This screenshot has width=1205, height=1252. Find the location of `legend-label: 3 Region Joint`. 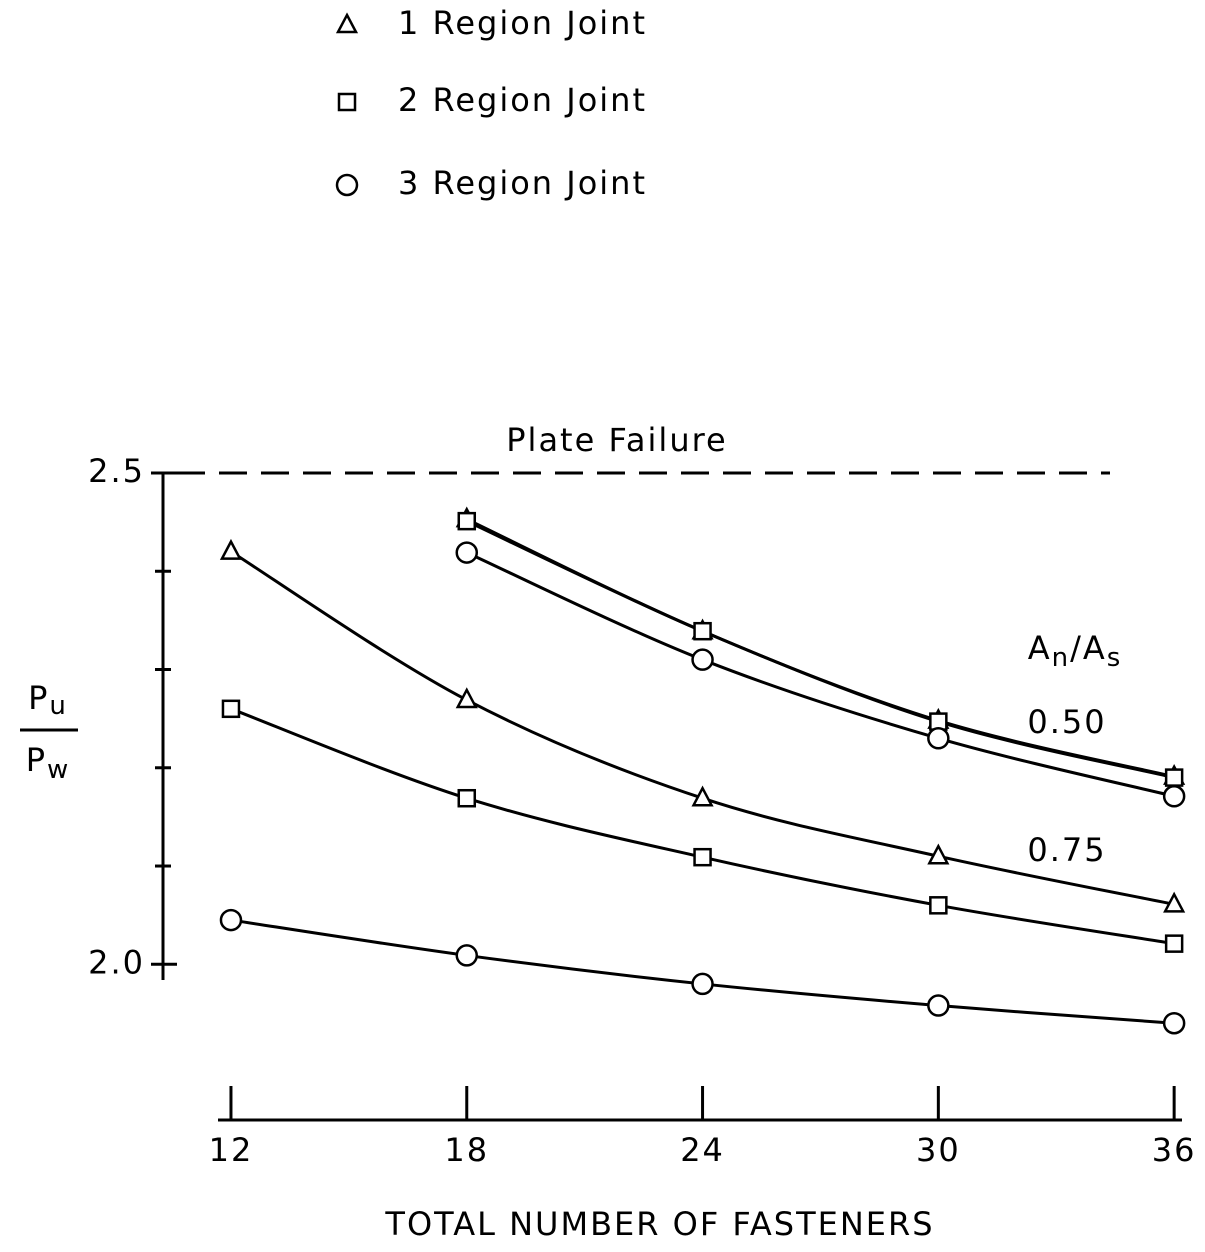

legend-label: 3 Region Joint is located at coordinates (522, 183).